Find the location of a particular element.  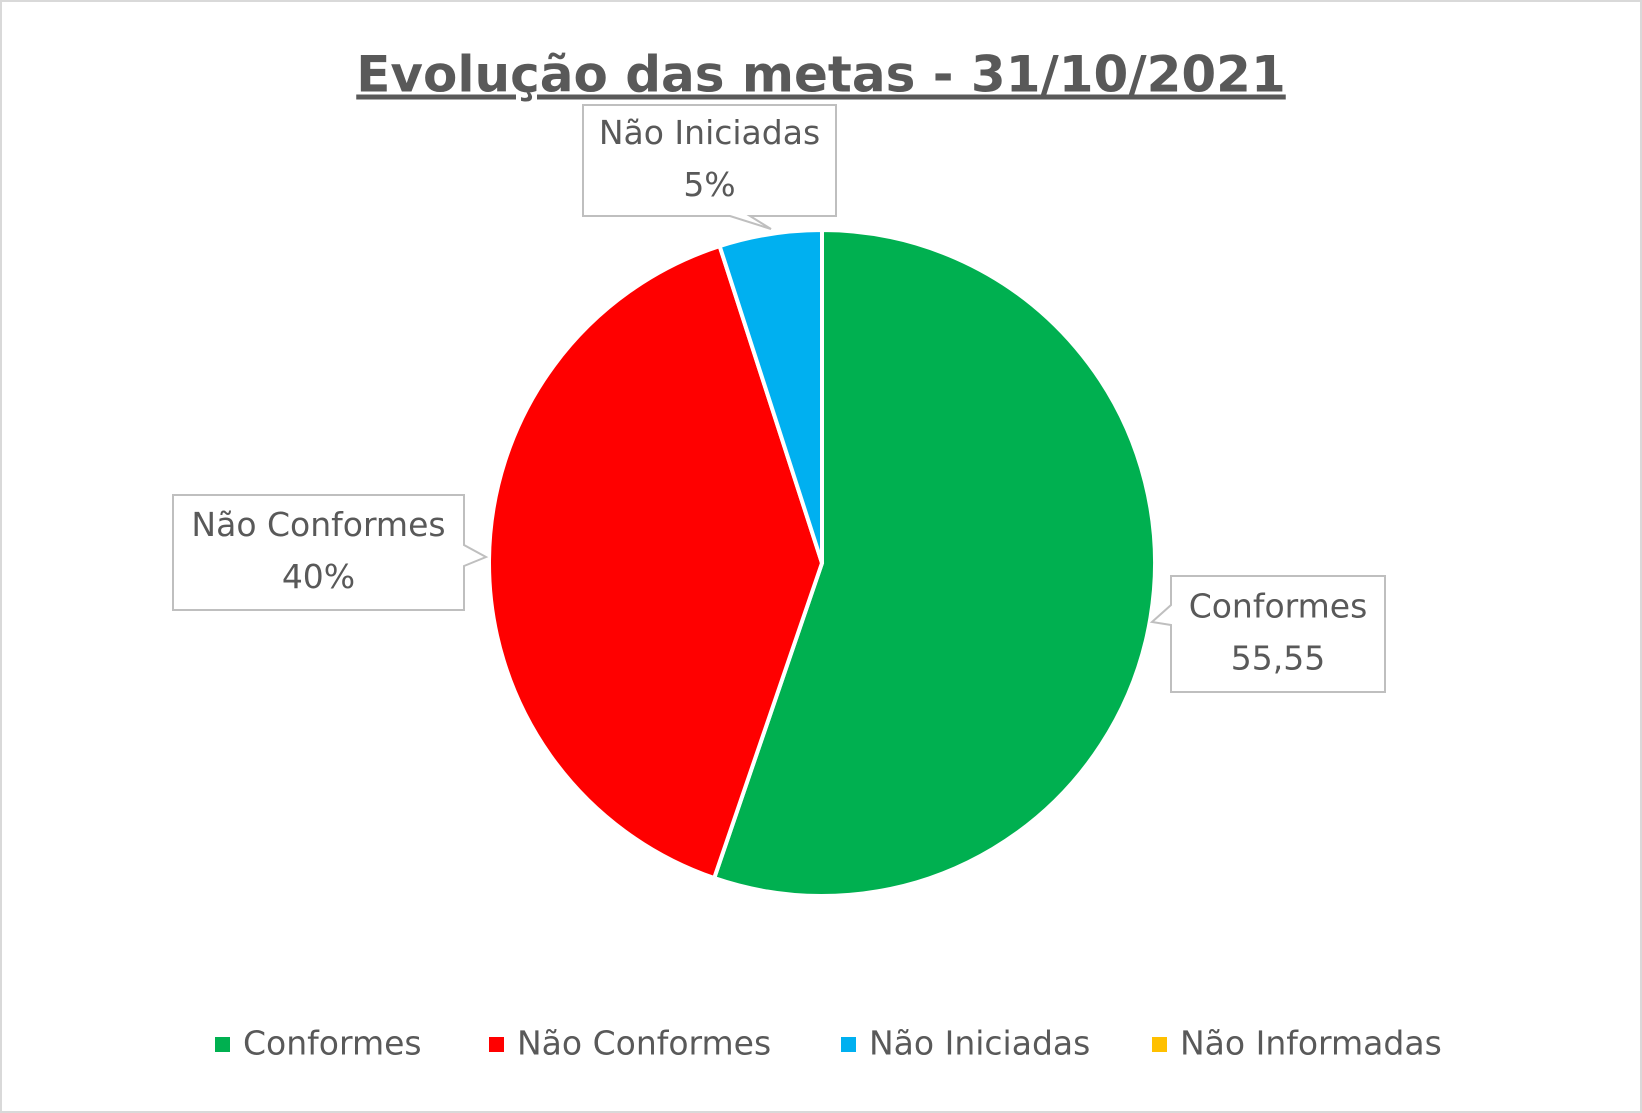

legend-label: Conformes is located at coordinates (332, 1043).